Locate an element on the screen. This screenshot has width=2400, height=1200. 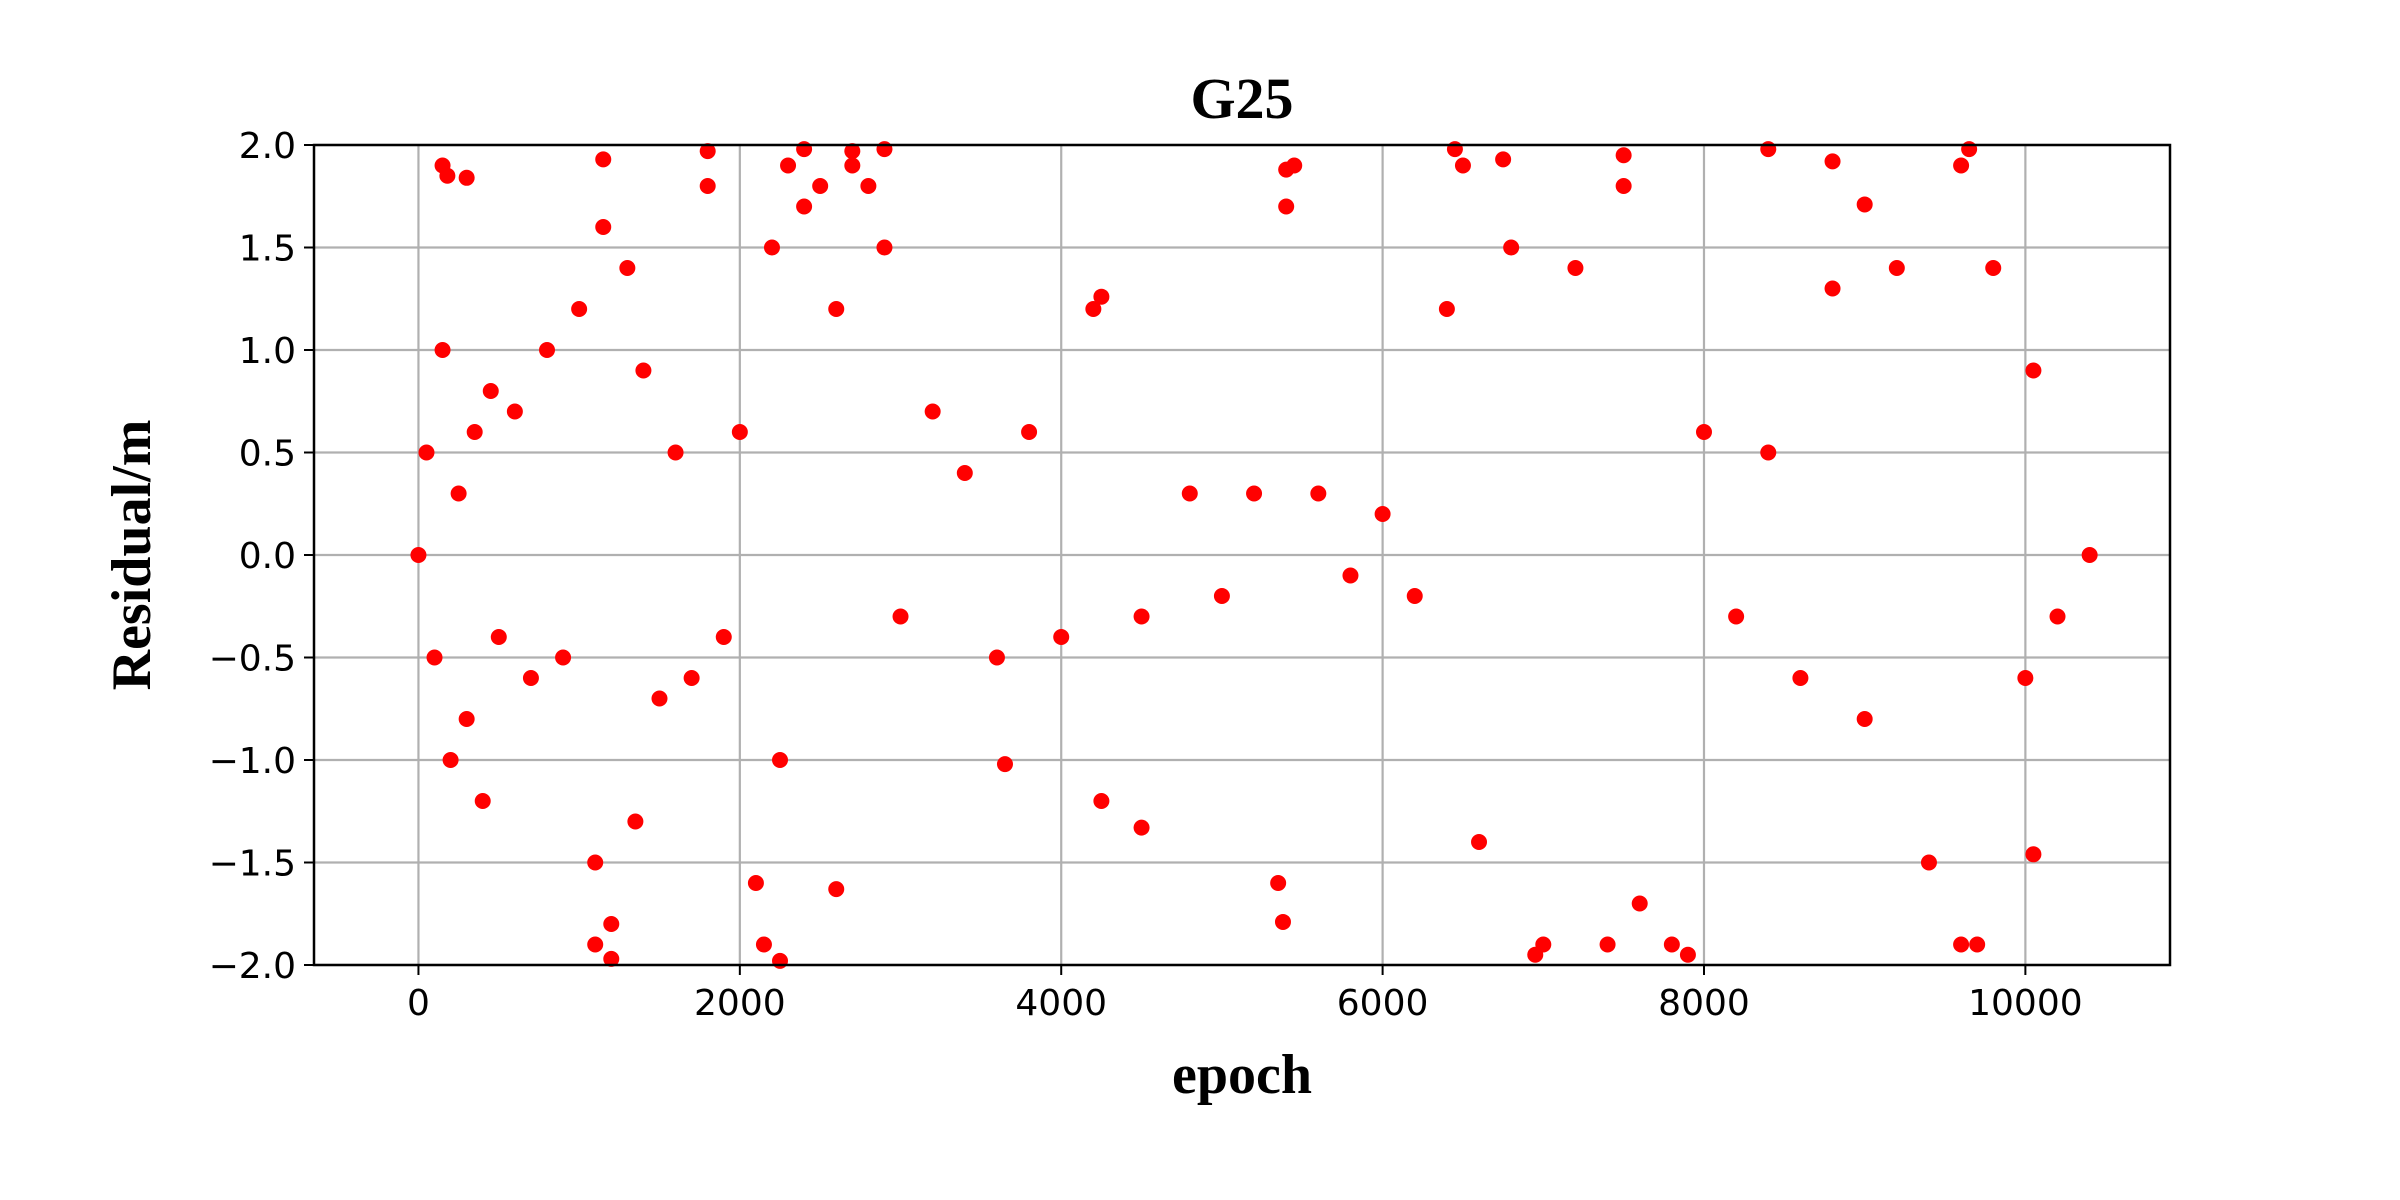
chart-title: G25 is located at coordinates (1241, 98).